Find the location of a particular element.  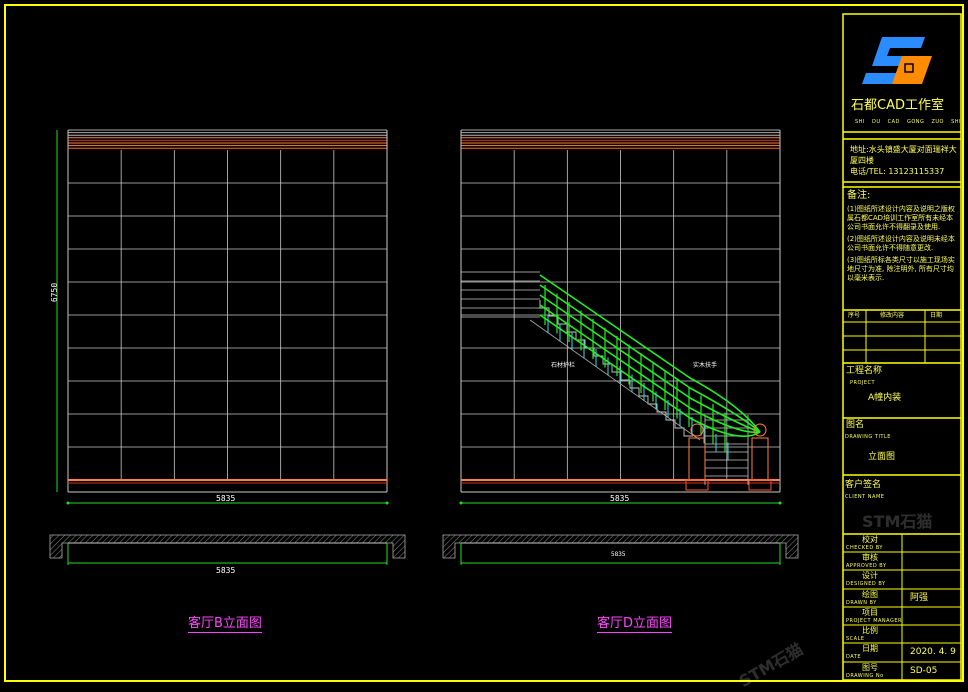

sign-label-en: DESIGNED BY is located at coordinates (866, 584).